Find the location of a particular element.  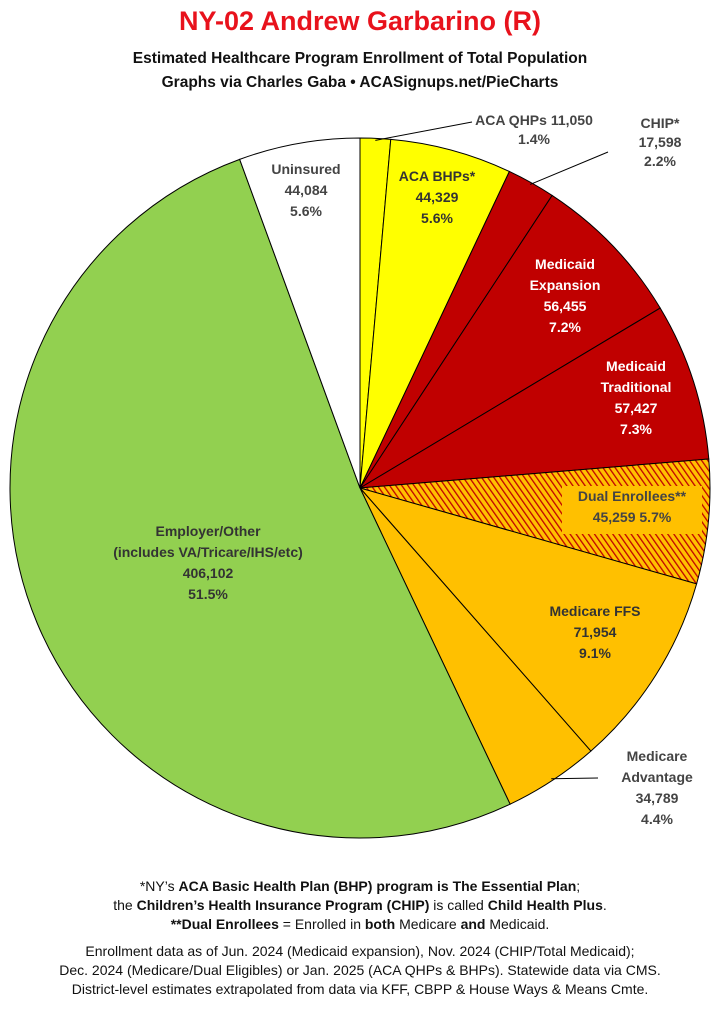

pie-slice-uninsured is located at coordinates (300, 313).